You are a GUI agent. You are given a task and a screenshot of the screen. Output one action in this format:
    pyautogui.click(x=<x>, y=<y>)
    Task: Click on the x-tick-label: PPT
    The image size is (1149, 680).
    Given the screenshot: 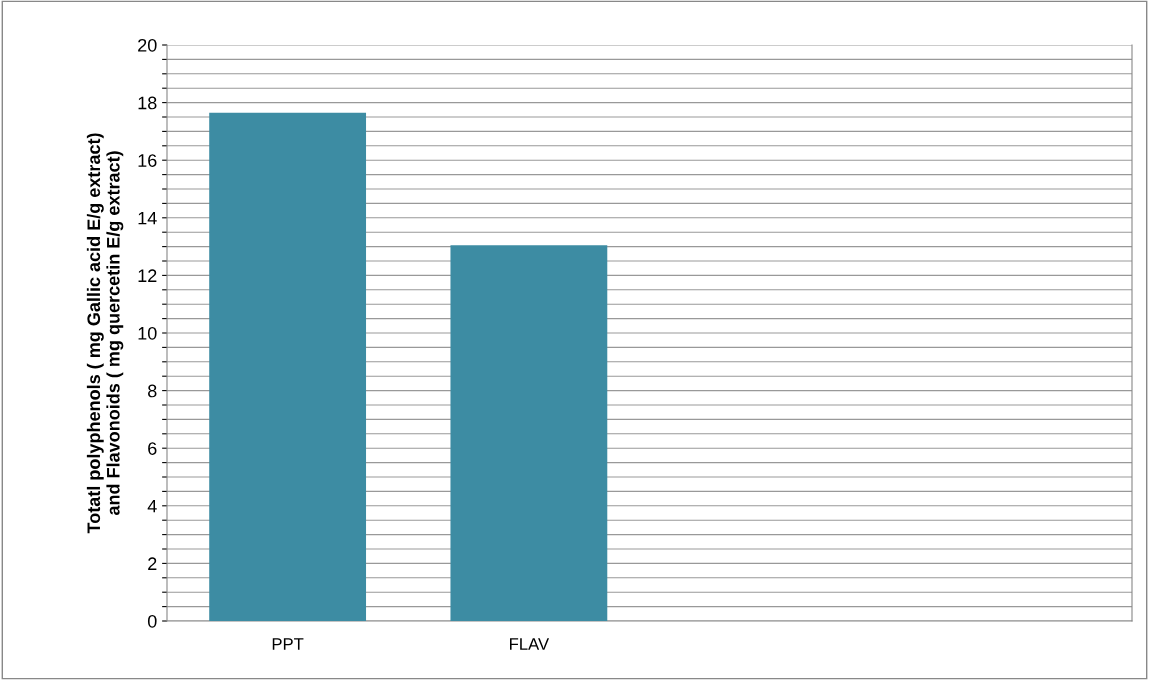 What is the action you would take?
    pyautogui.click(x=288, y=644)
    